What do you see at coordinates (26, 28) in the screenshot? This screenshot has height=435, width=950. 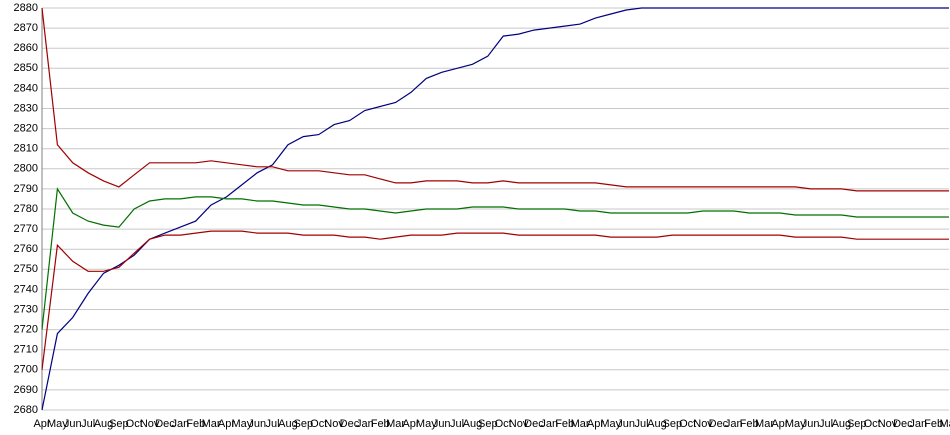 I see `y-tick-label: 2870` at bounding box center [26, 28].